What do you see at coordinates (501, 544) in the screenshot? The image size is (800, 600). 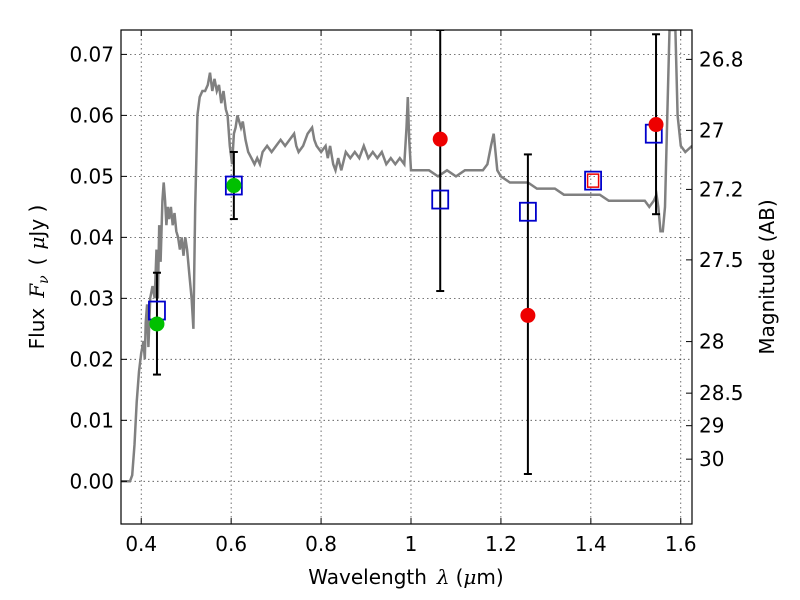 I see `x-tick-label-4: 1.2` at bounding box center [501, 544].